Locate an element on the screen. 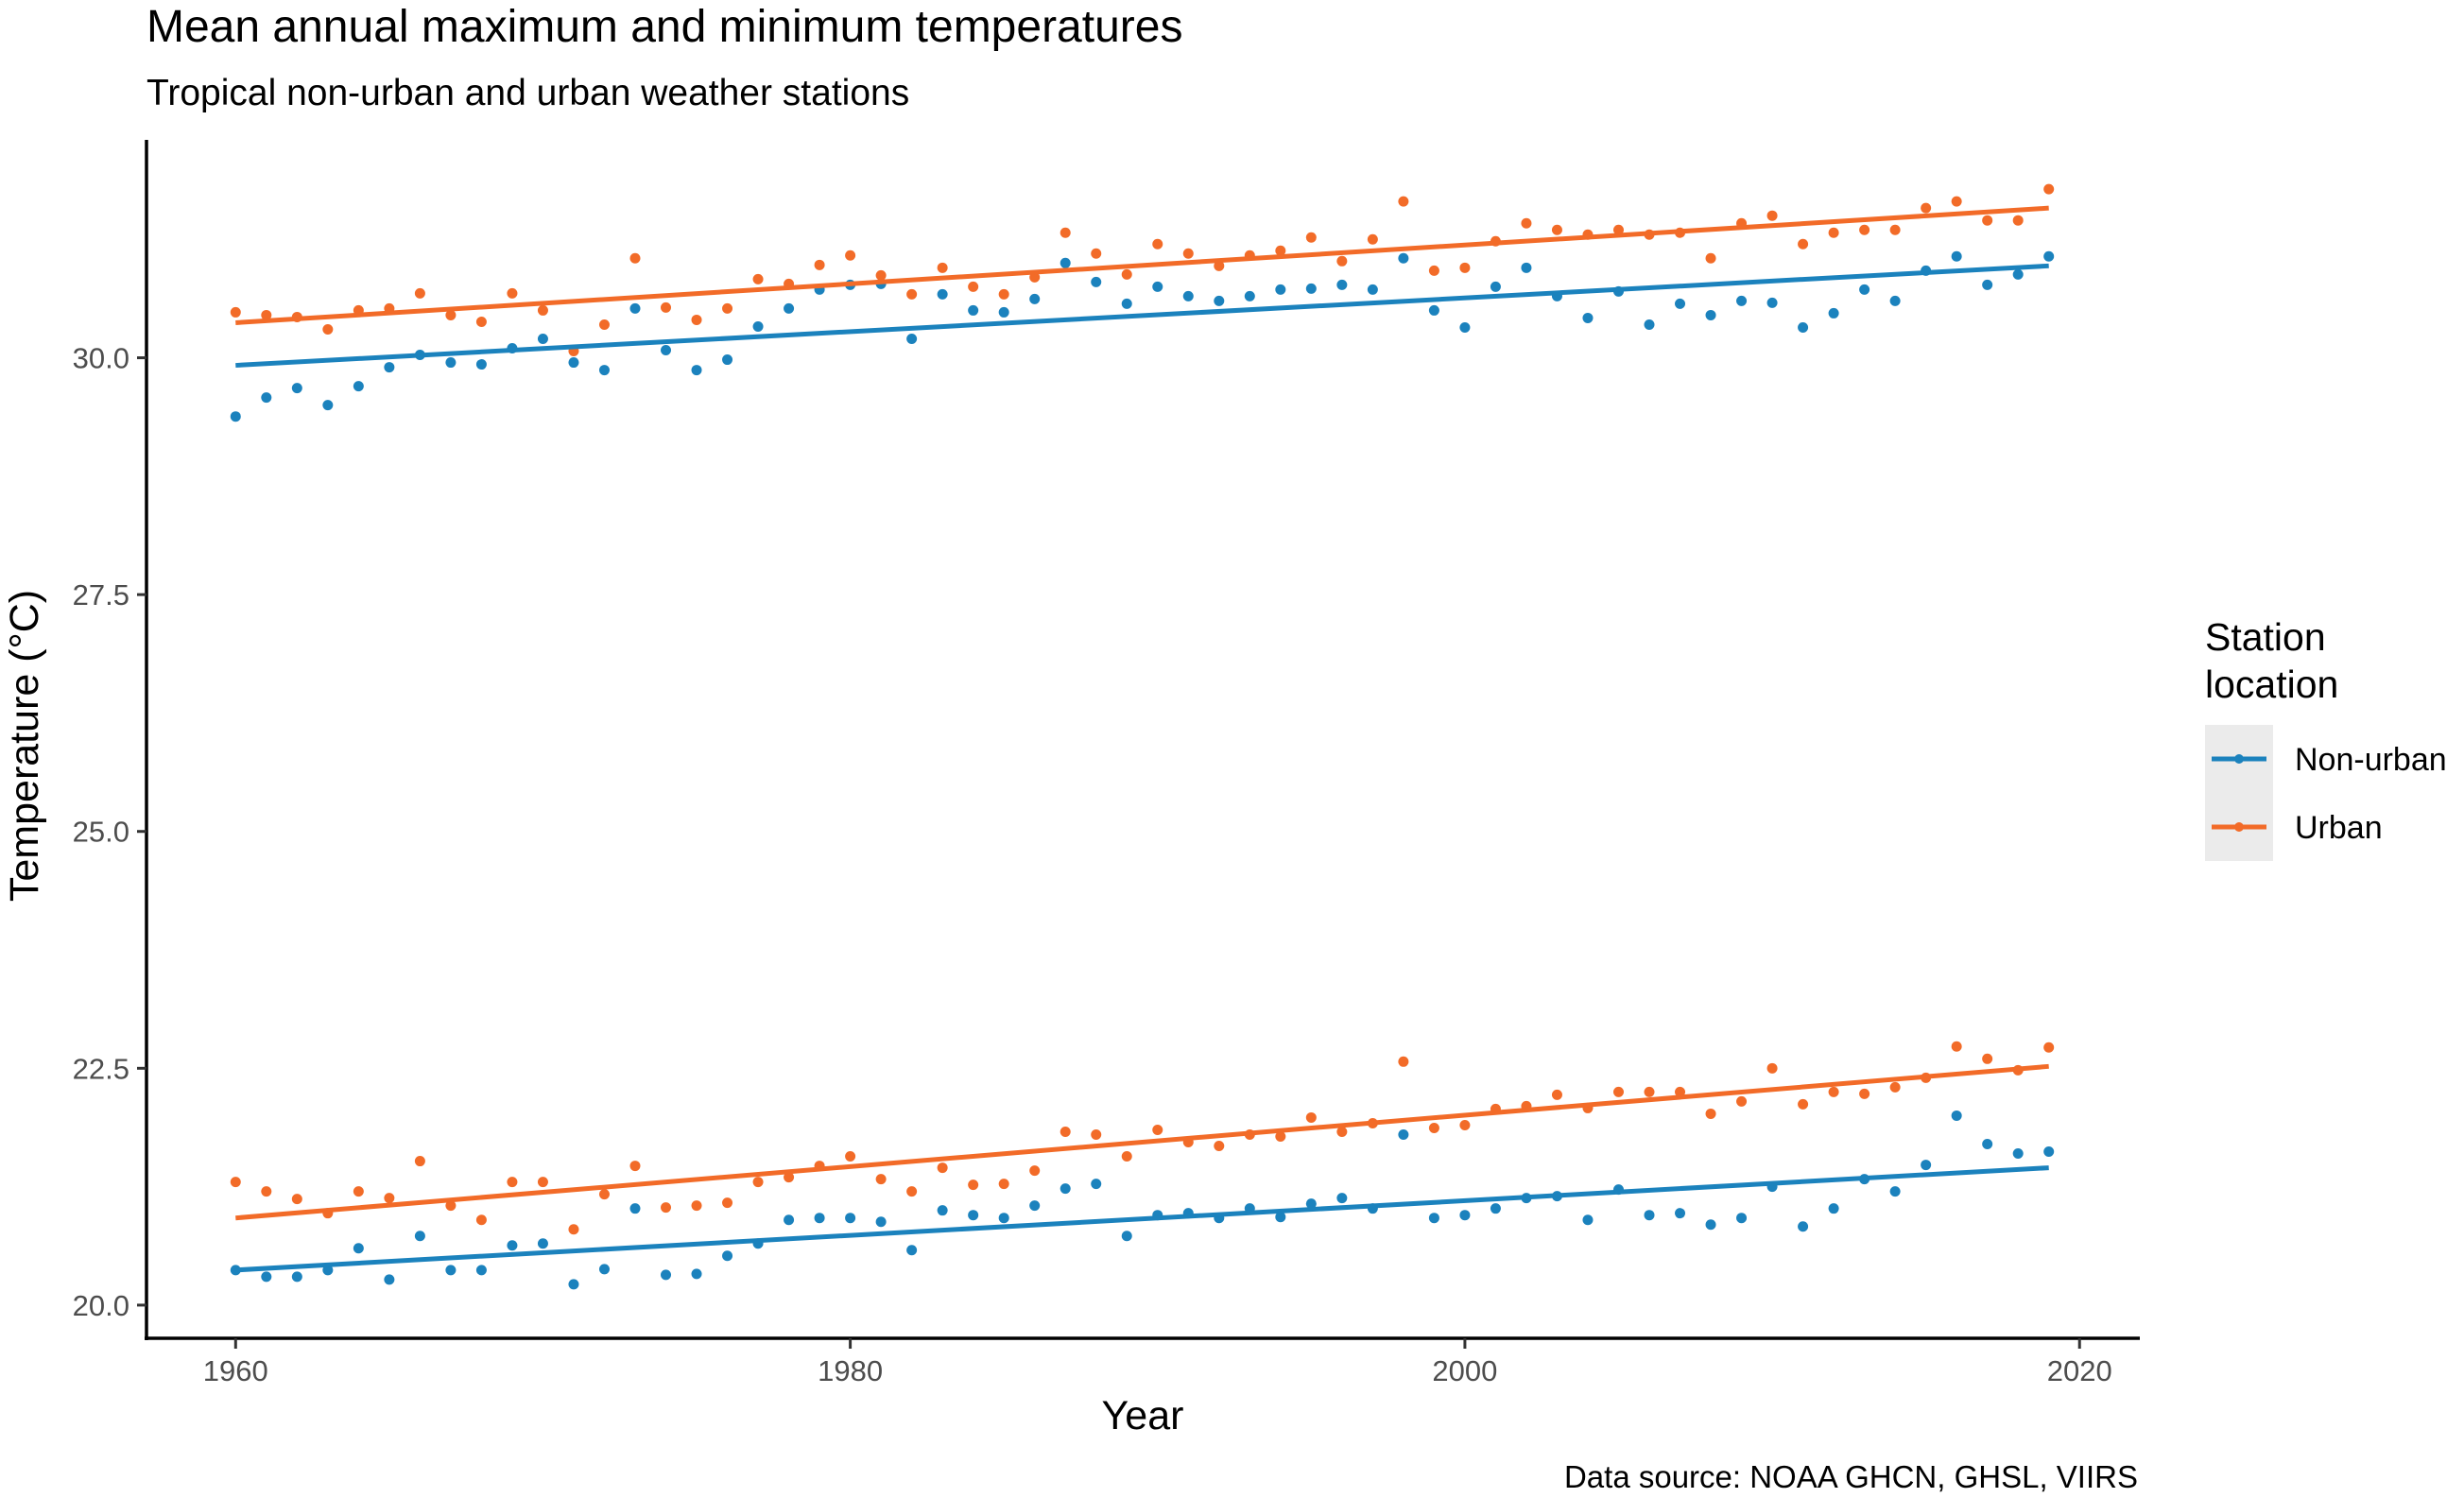 This screenshot has width=2464, height=1498. caption: Data source: NOAA GHCN, GHSL, VIIRS is located at coordinates (1851, 1476).